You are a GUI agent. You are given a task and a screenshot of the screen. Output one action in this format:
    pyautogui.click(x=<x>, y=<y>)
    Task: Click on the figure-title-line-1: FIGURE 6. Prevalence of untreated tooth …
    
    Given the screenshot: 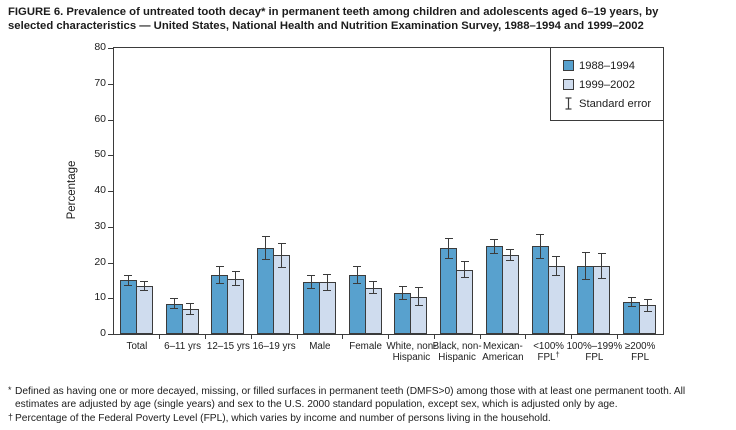 What is the action you would take?
    pyautogui.click(x=333, y=12)
    